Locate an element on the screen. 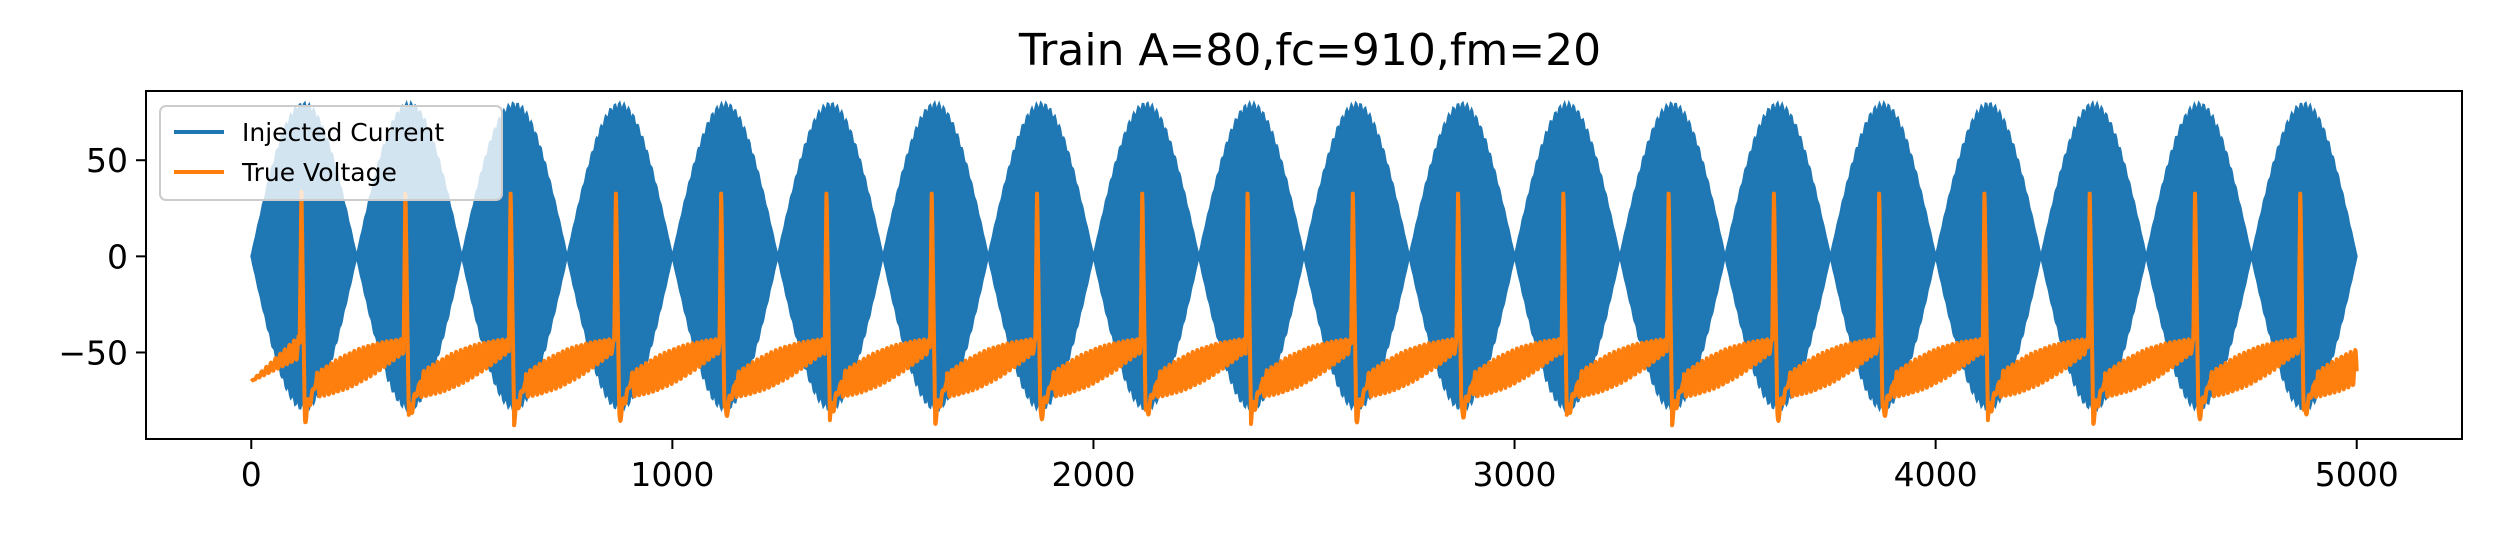 The width and height of the screenshot is (2502, 540). x-axis: 0 1000 2000 3000 4000 5000 is located at coordinates (1320, 466).